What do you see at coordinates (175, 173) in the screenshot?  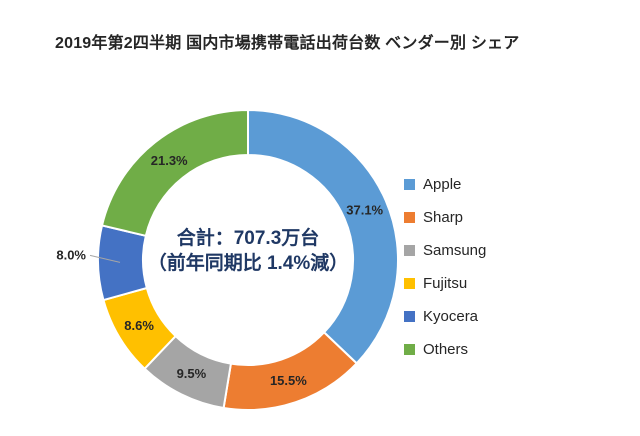 I see `donut-slice-others` at bounding box center [175, 173].